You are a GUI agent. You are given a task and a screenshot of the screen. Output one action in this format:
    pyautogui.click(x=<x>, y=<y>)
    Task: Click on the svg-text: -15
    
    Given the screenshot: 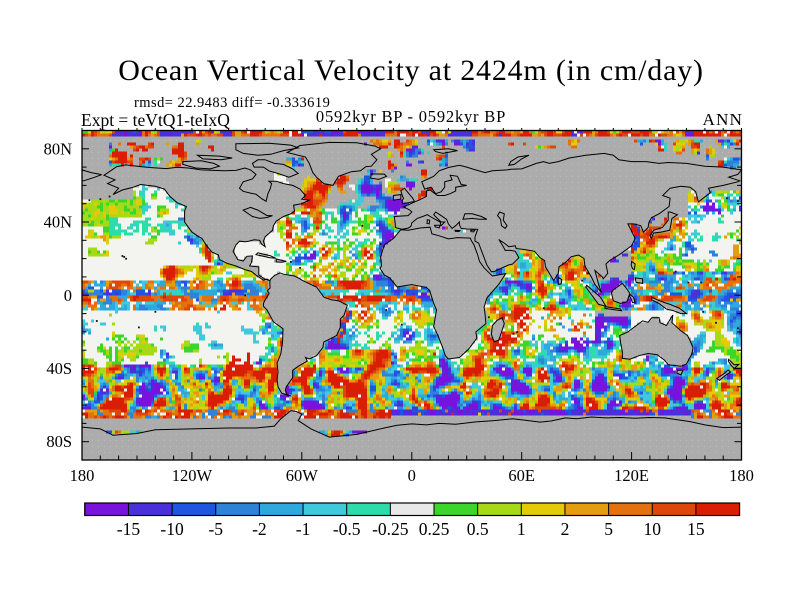 What is the action you would take?
    pyautogui.click(x=129, y=529)
    